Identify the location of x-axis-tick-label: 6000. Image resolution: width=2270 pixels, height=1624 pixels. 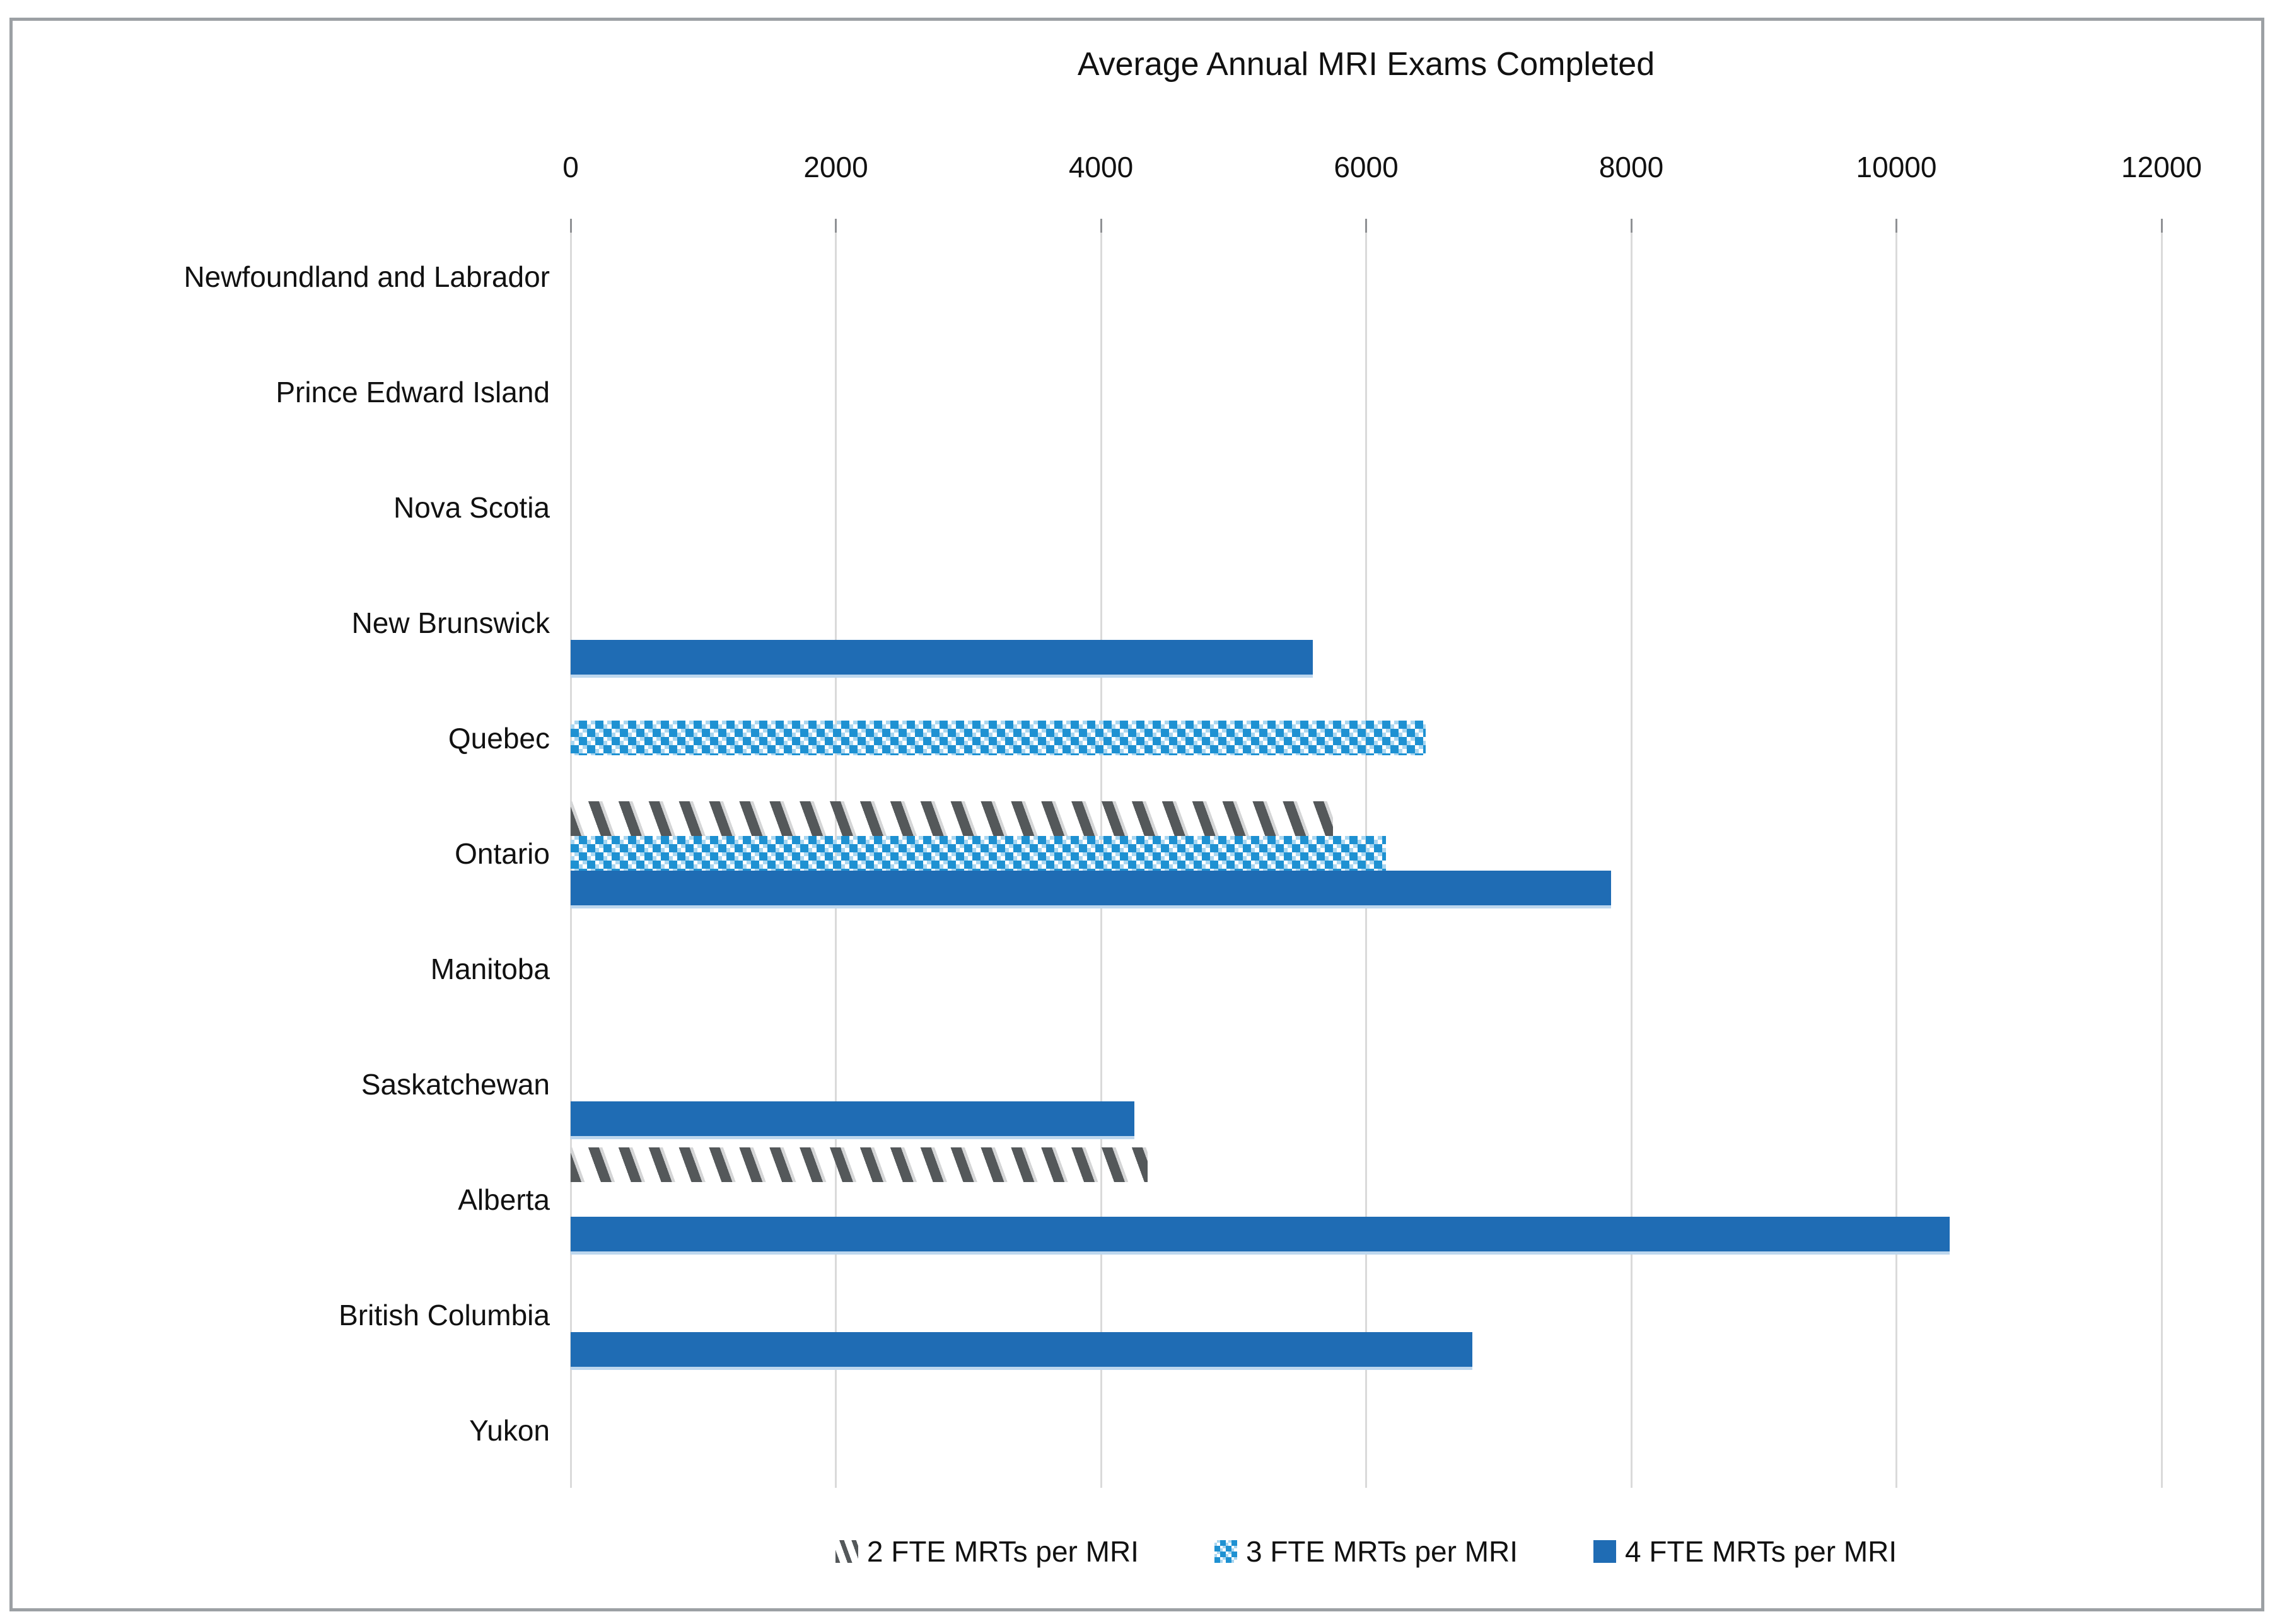
(1366, 167).